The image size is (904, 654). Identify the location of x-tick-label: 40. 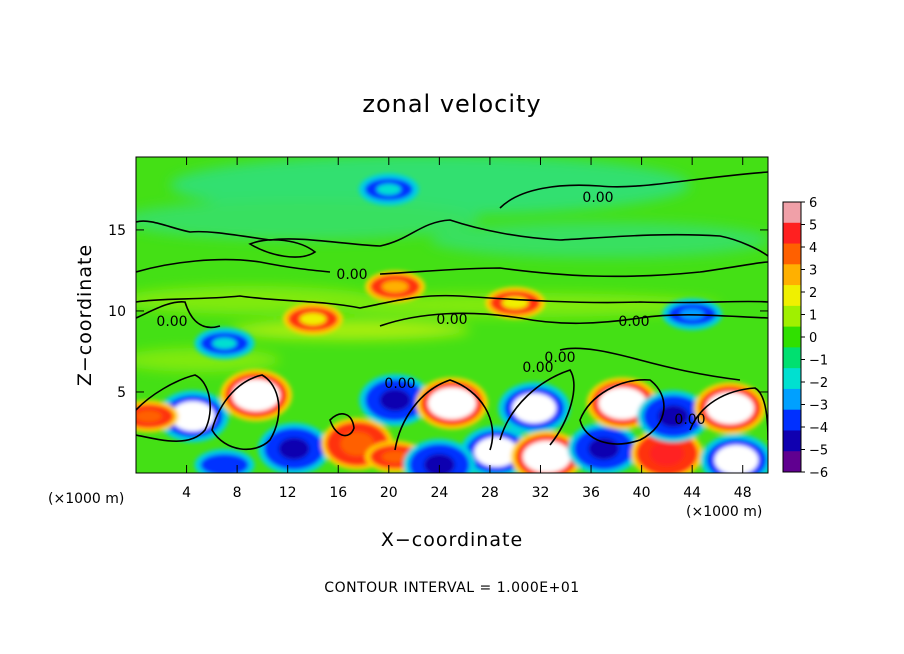
(642, 493).